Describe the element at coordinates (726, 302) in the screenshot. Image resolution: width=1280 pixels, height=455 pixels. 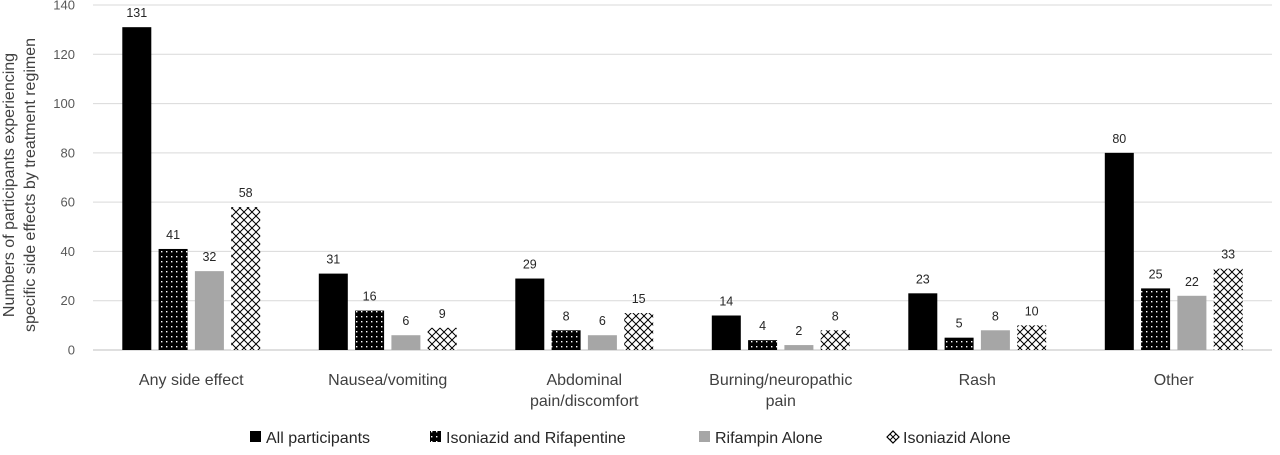
I see `data-label: 14` at that location.